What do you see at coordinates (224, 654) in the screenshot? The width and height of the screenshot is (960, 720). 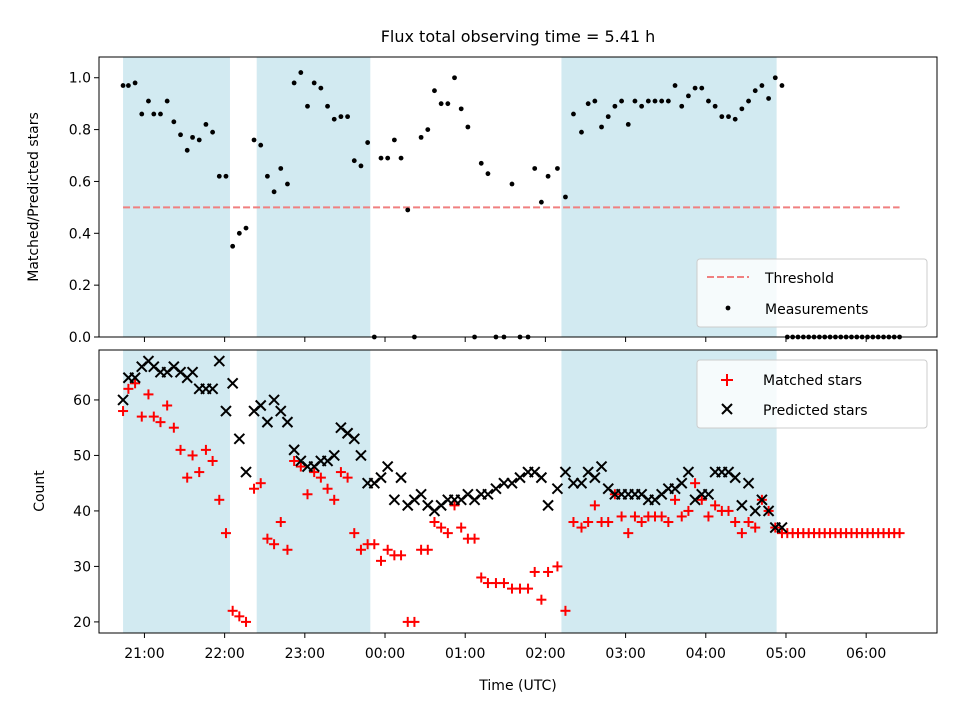 I see `x-tick-label: 22:00` at bounding box center [224, 654].